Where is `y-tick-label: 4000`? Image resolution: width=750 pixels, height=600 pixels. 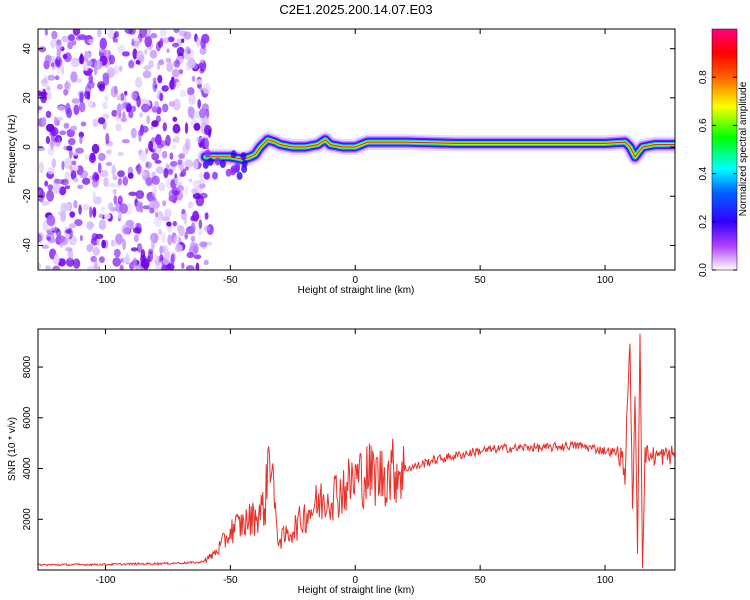 y-tick-label: 4000 is located at coordinates (27, 468).